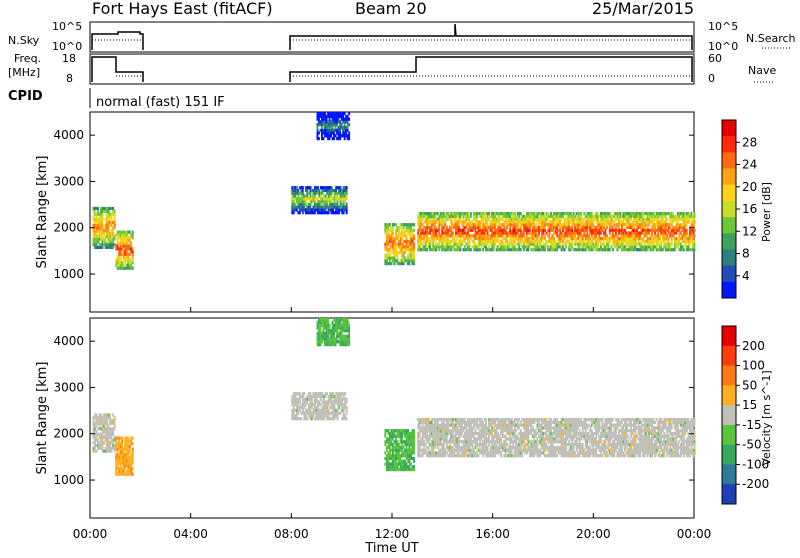  What do you see at coordinates (24, 72) in the screenshot?
I see `freq-unit-label: [MHz]` at bounding box center [24, 72].